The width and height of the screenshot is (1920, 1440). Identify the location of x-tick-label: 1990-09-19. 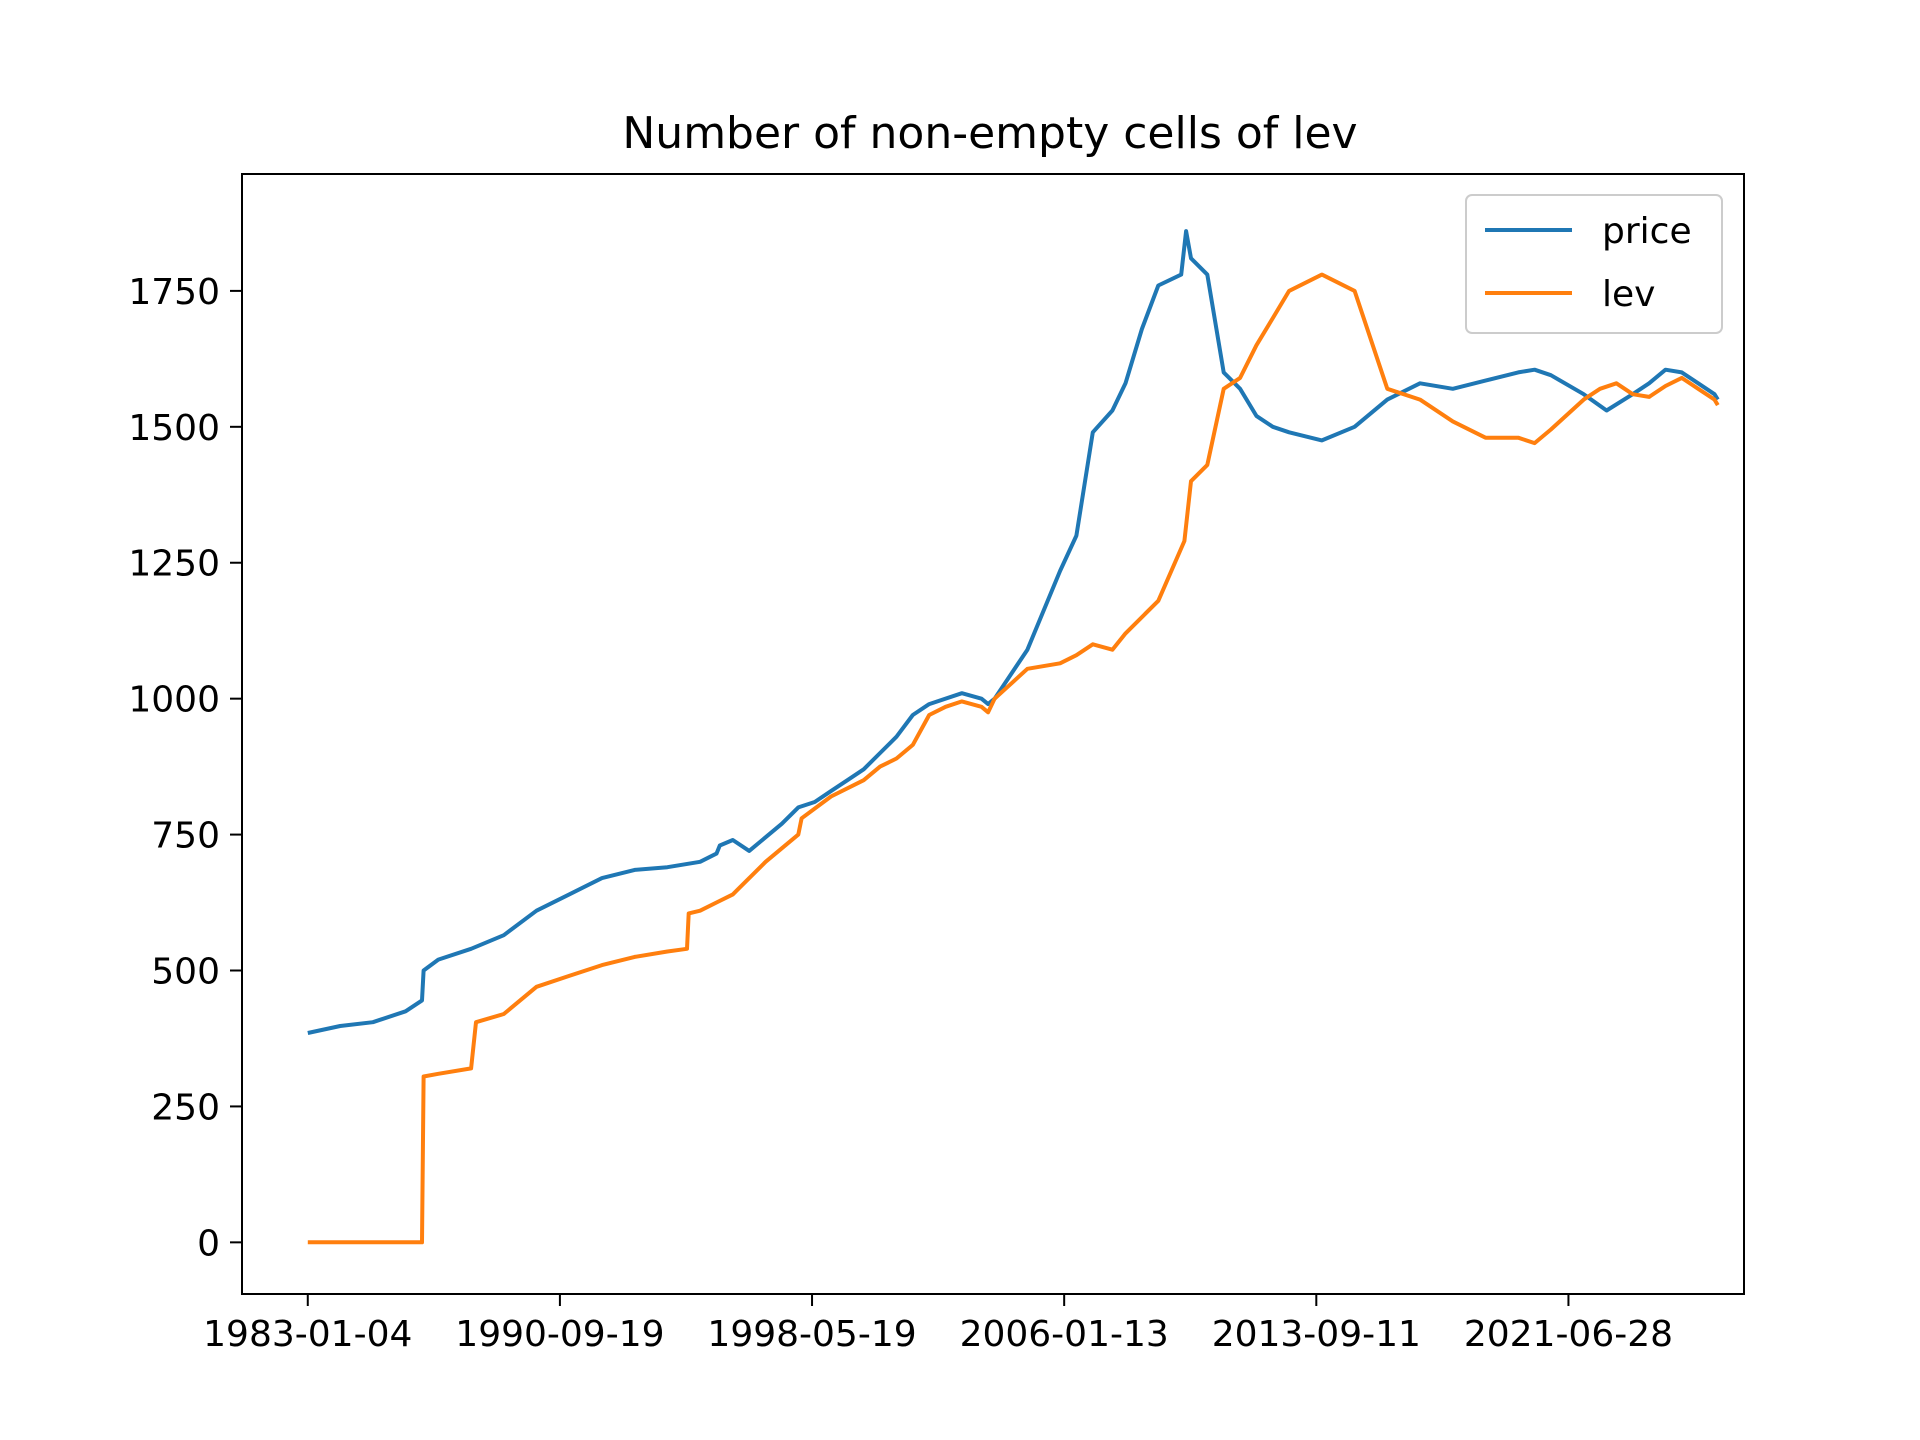
(559, 1334).